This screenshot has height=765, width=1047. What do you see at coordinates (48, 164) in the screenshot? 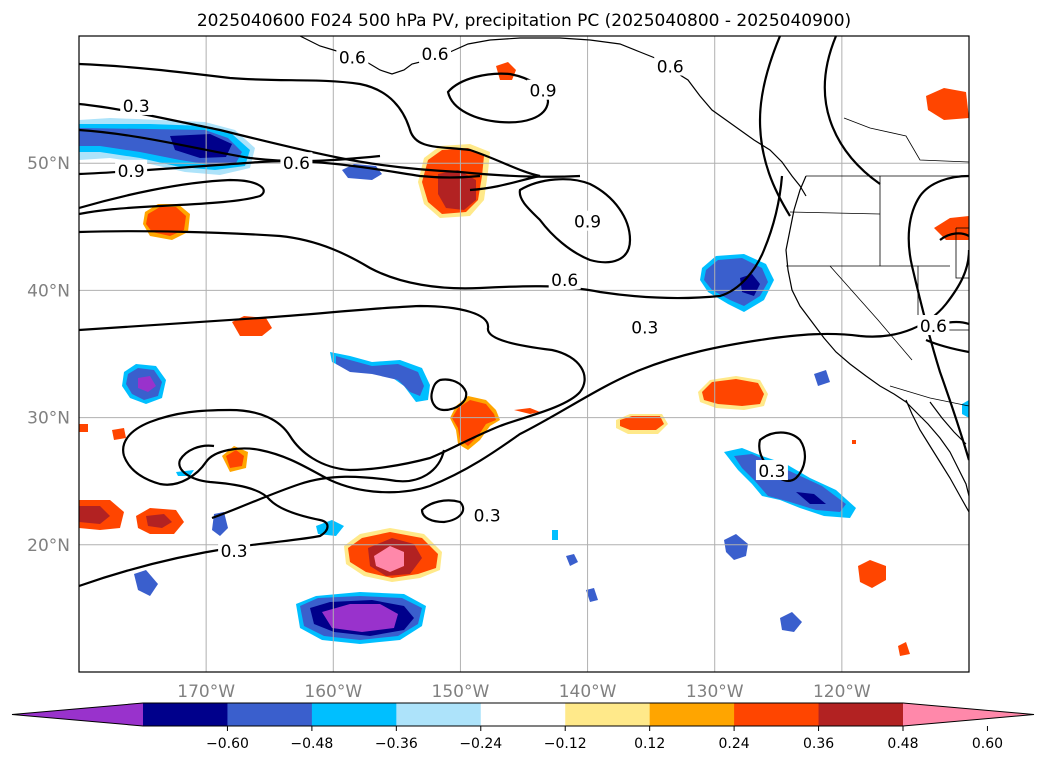
I see `lat-tick-label: 50°N` at bounding box center [48, 164].